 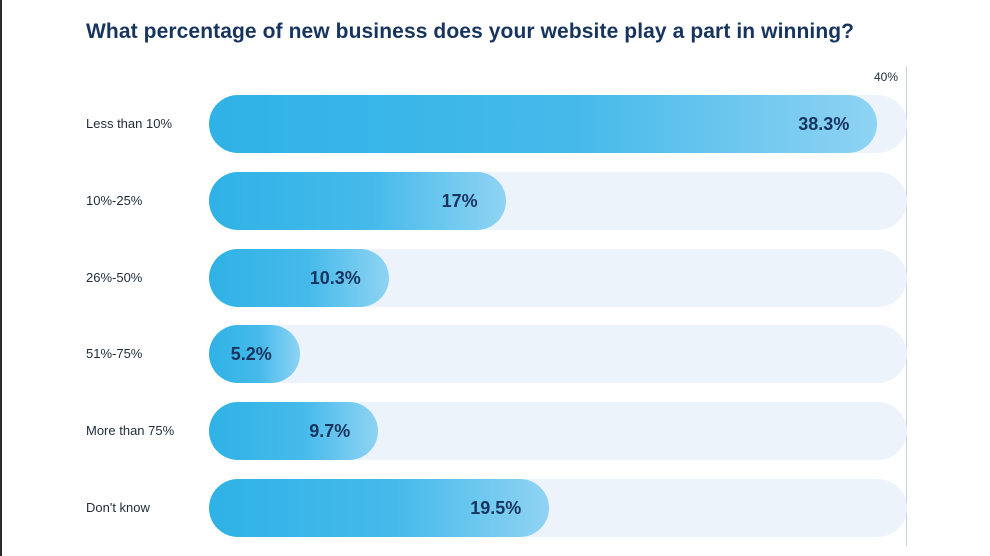 What do you see at coordinates (495, 431) in the screenshot?
I see `bar-row: More than 75% 9.7%` at bounding box center [495, 431].